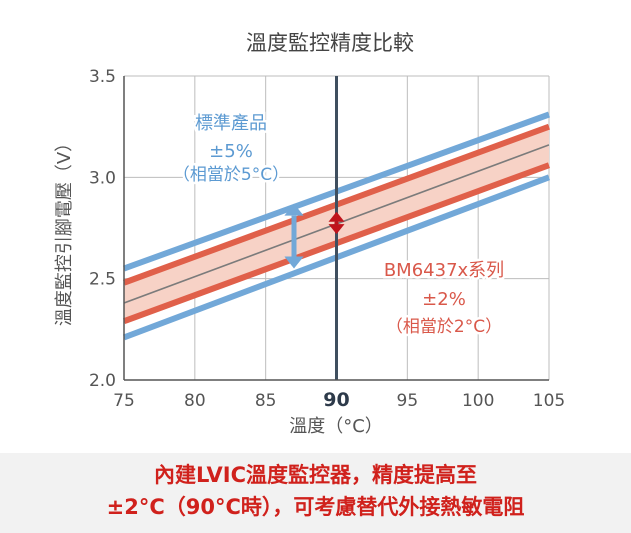 Image resolution: width=631 pixels, height=533 pixels. What do you see at coordinates (294, 262) in the screenshot?
I see `standard-arrow-head-down` at bounding box center [294, 262].